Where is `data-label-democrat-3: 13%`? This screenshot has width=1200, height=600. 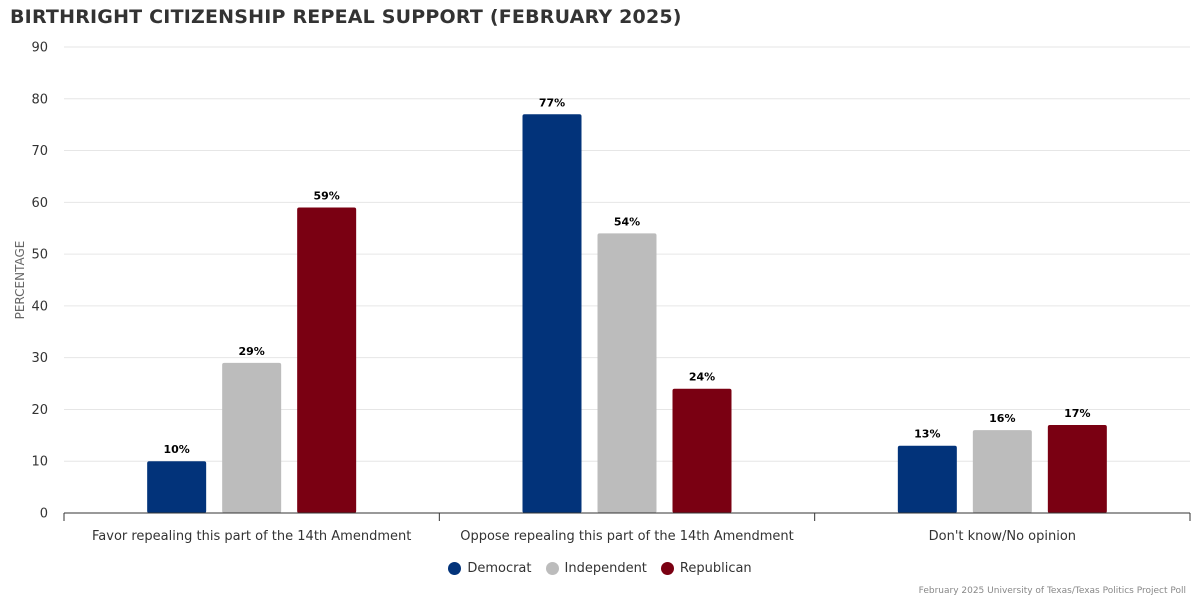
data-label-democrat-3: 13% is located at coordinates (927, 434).